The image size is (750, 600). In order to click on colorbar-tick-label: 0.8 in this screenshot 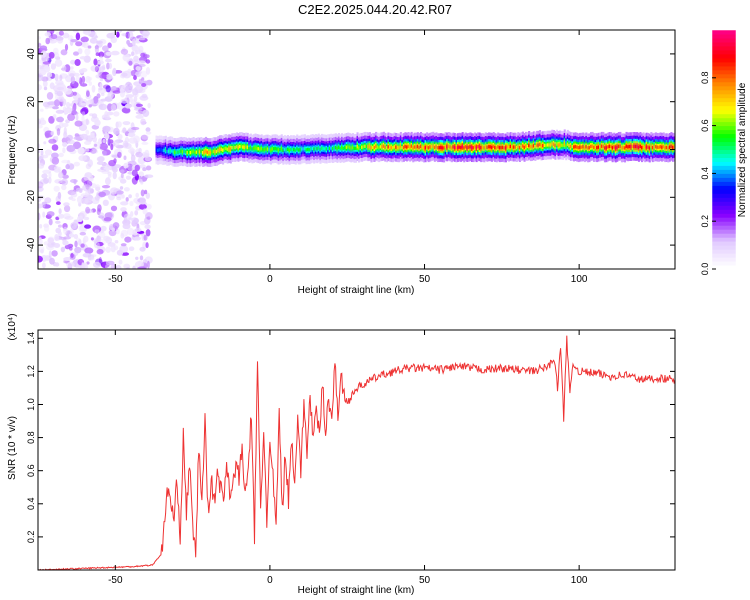, I will do `click(705, 78)`.